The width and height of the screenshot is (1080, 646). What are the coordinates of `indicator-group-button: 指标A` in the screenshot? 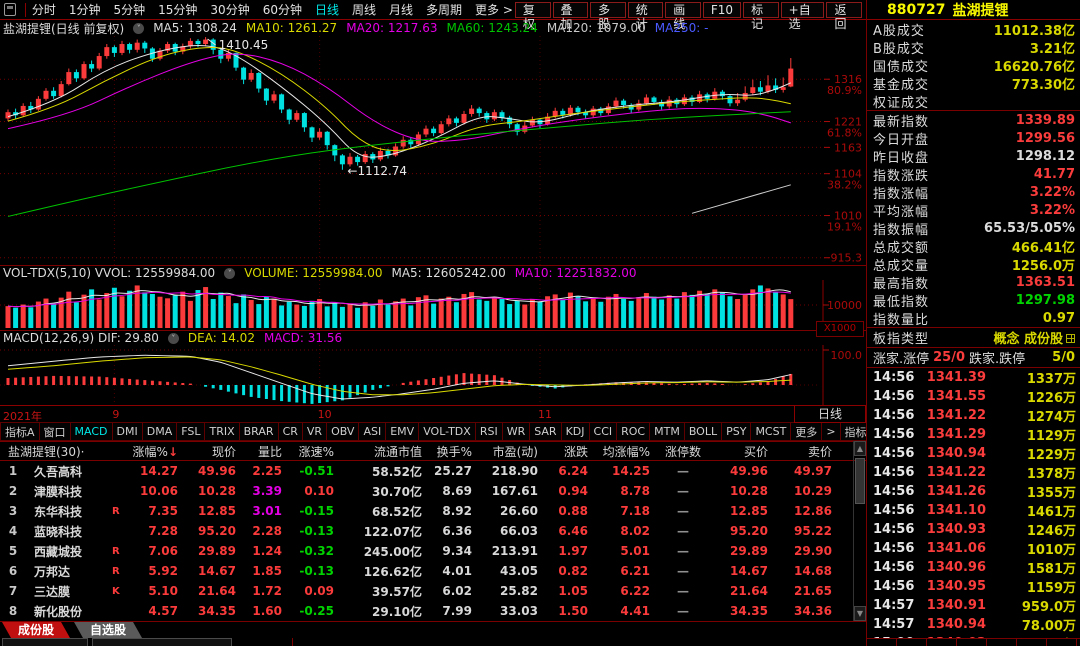 It's located at (20, 431).